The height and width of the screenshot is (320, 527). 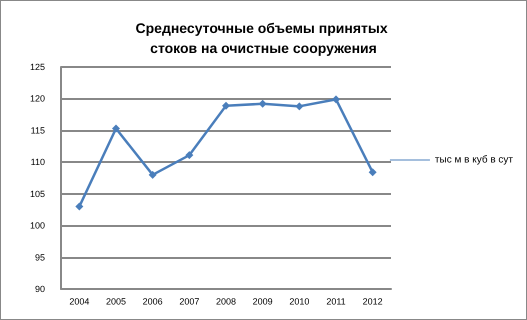 I want to click on x-tick-label: 2012, so click(x=372, y=301).